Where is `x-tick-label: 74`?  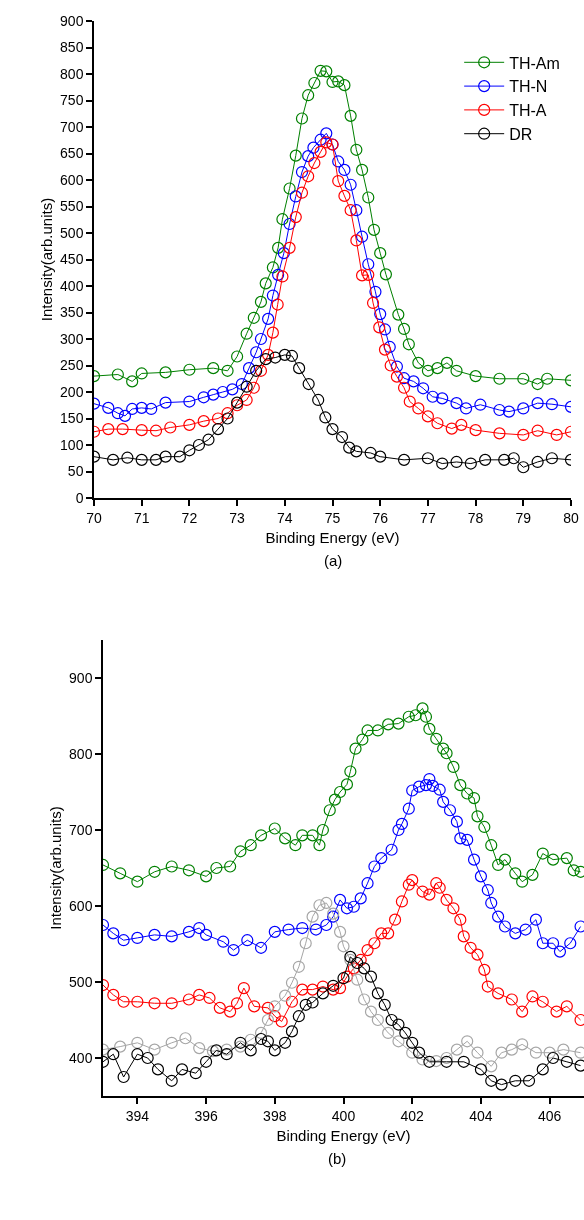 x-tick-label: 74 is located at coordinates (285, 517).